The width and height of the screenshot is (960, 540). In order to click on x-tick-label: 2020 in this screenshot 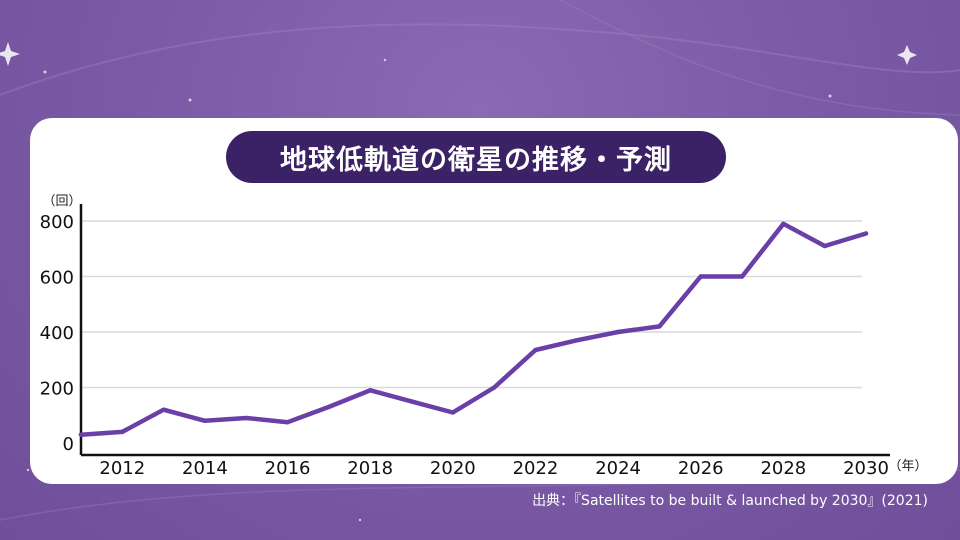, I will do `click(453, 468)`.